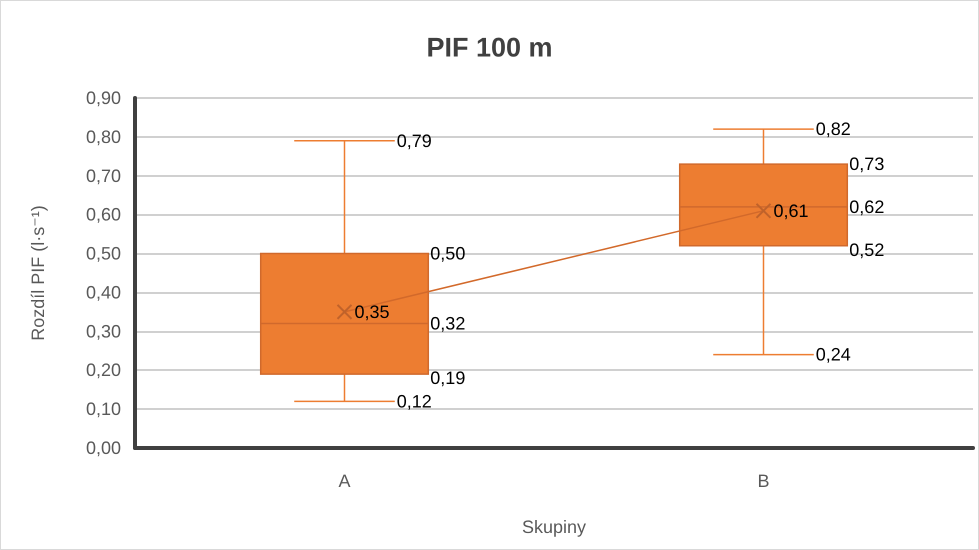  I want to click on text: 0,82, so click(833, 129).